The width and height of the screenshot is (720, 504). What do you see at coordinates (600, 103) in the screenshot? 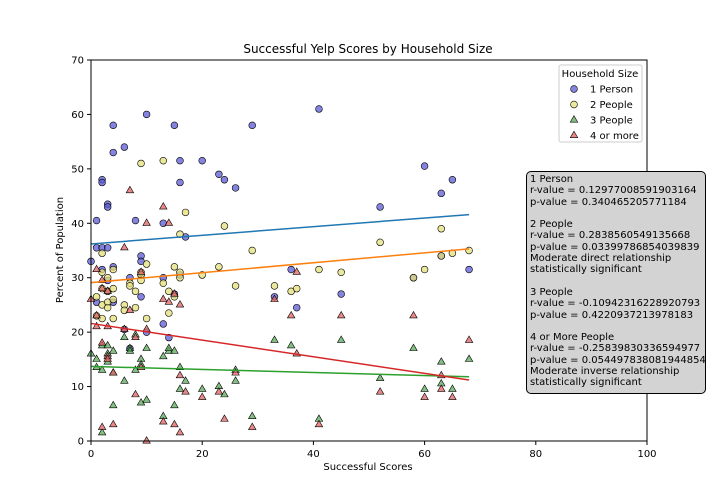
I see `legend-frame` at bounding box center [600, 103].